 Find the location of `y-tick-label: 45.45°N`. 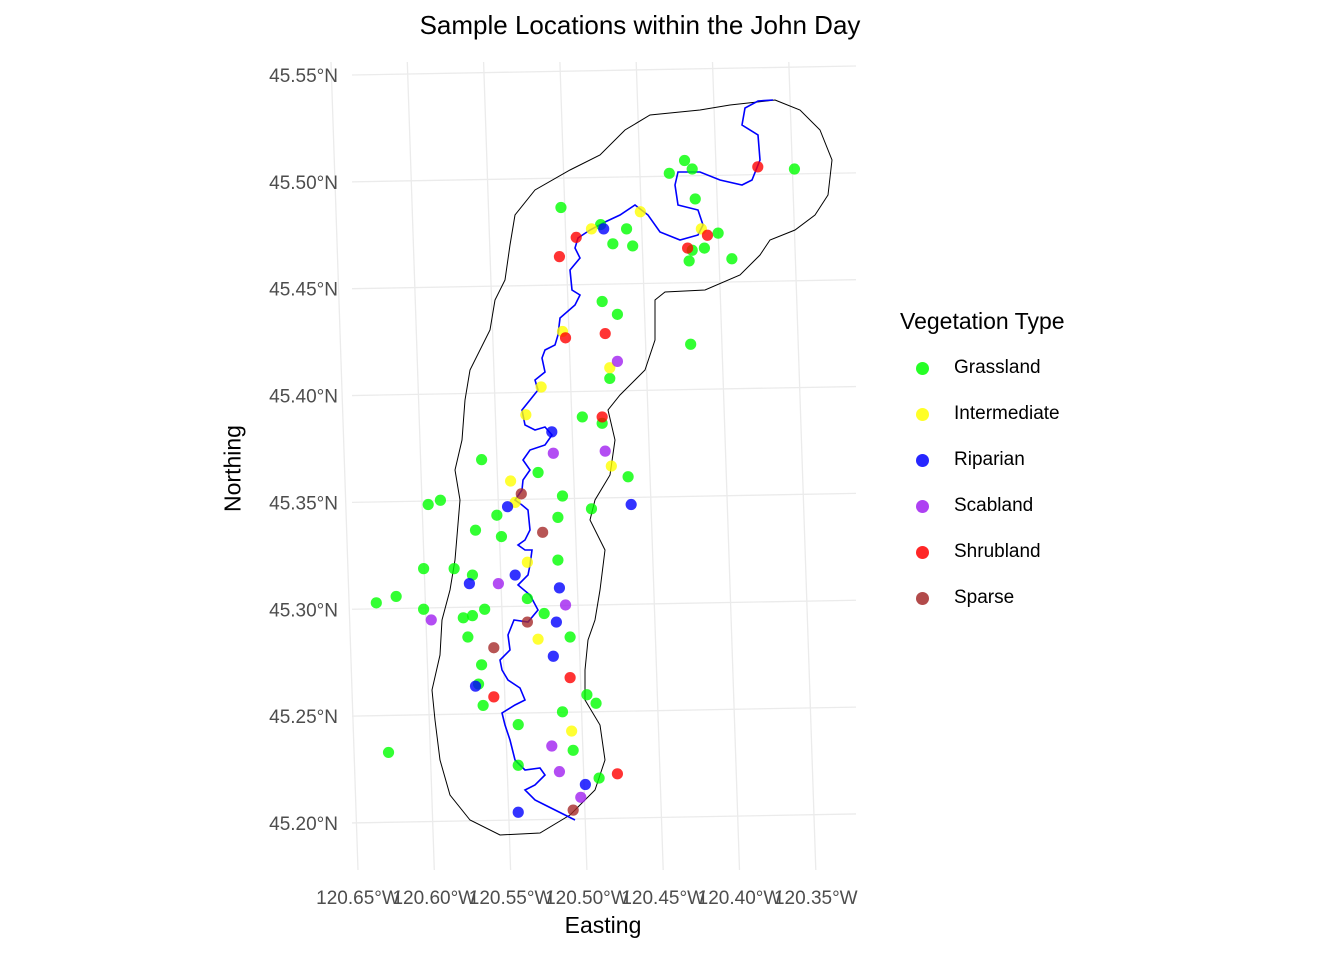

y-tick-label: 45.45°N is located at coordinates (303, 290).